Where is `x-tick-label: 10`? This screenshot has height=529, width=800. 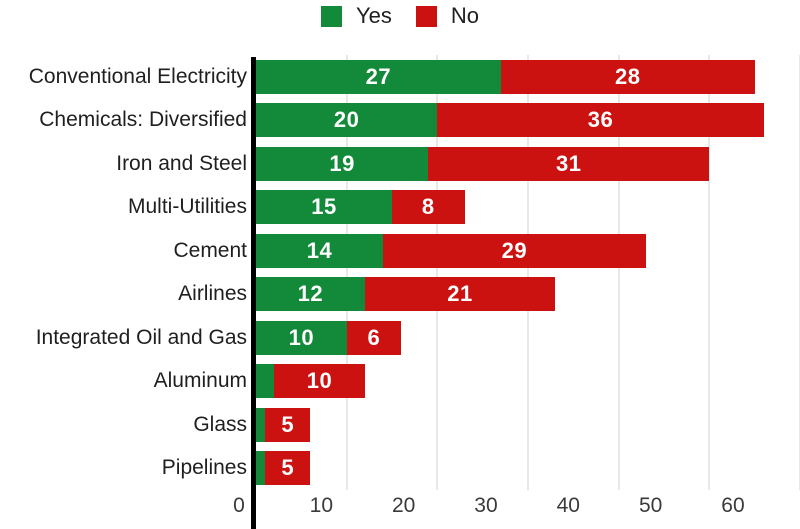
x-tick-label: 10 is located at coordinates (321, 505).